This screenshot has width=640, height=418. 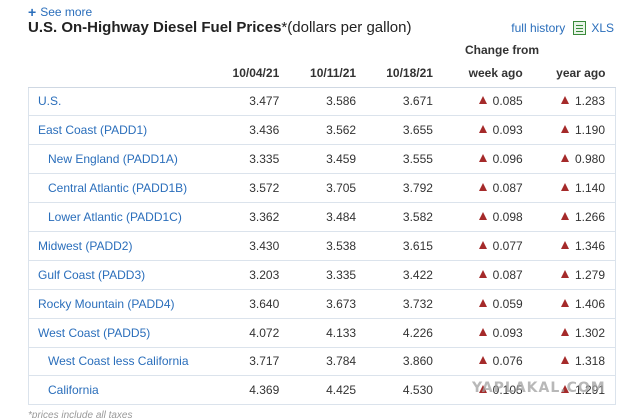 What do you see at coordinates (106, 303) in the screenshot?
I see `region-link: Rocky Mountain (PADD4)` at bounding box center [106, 303].